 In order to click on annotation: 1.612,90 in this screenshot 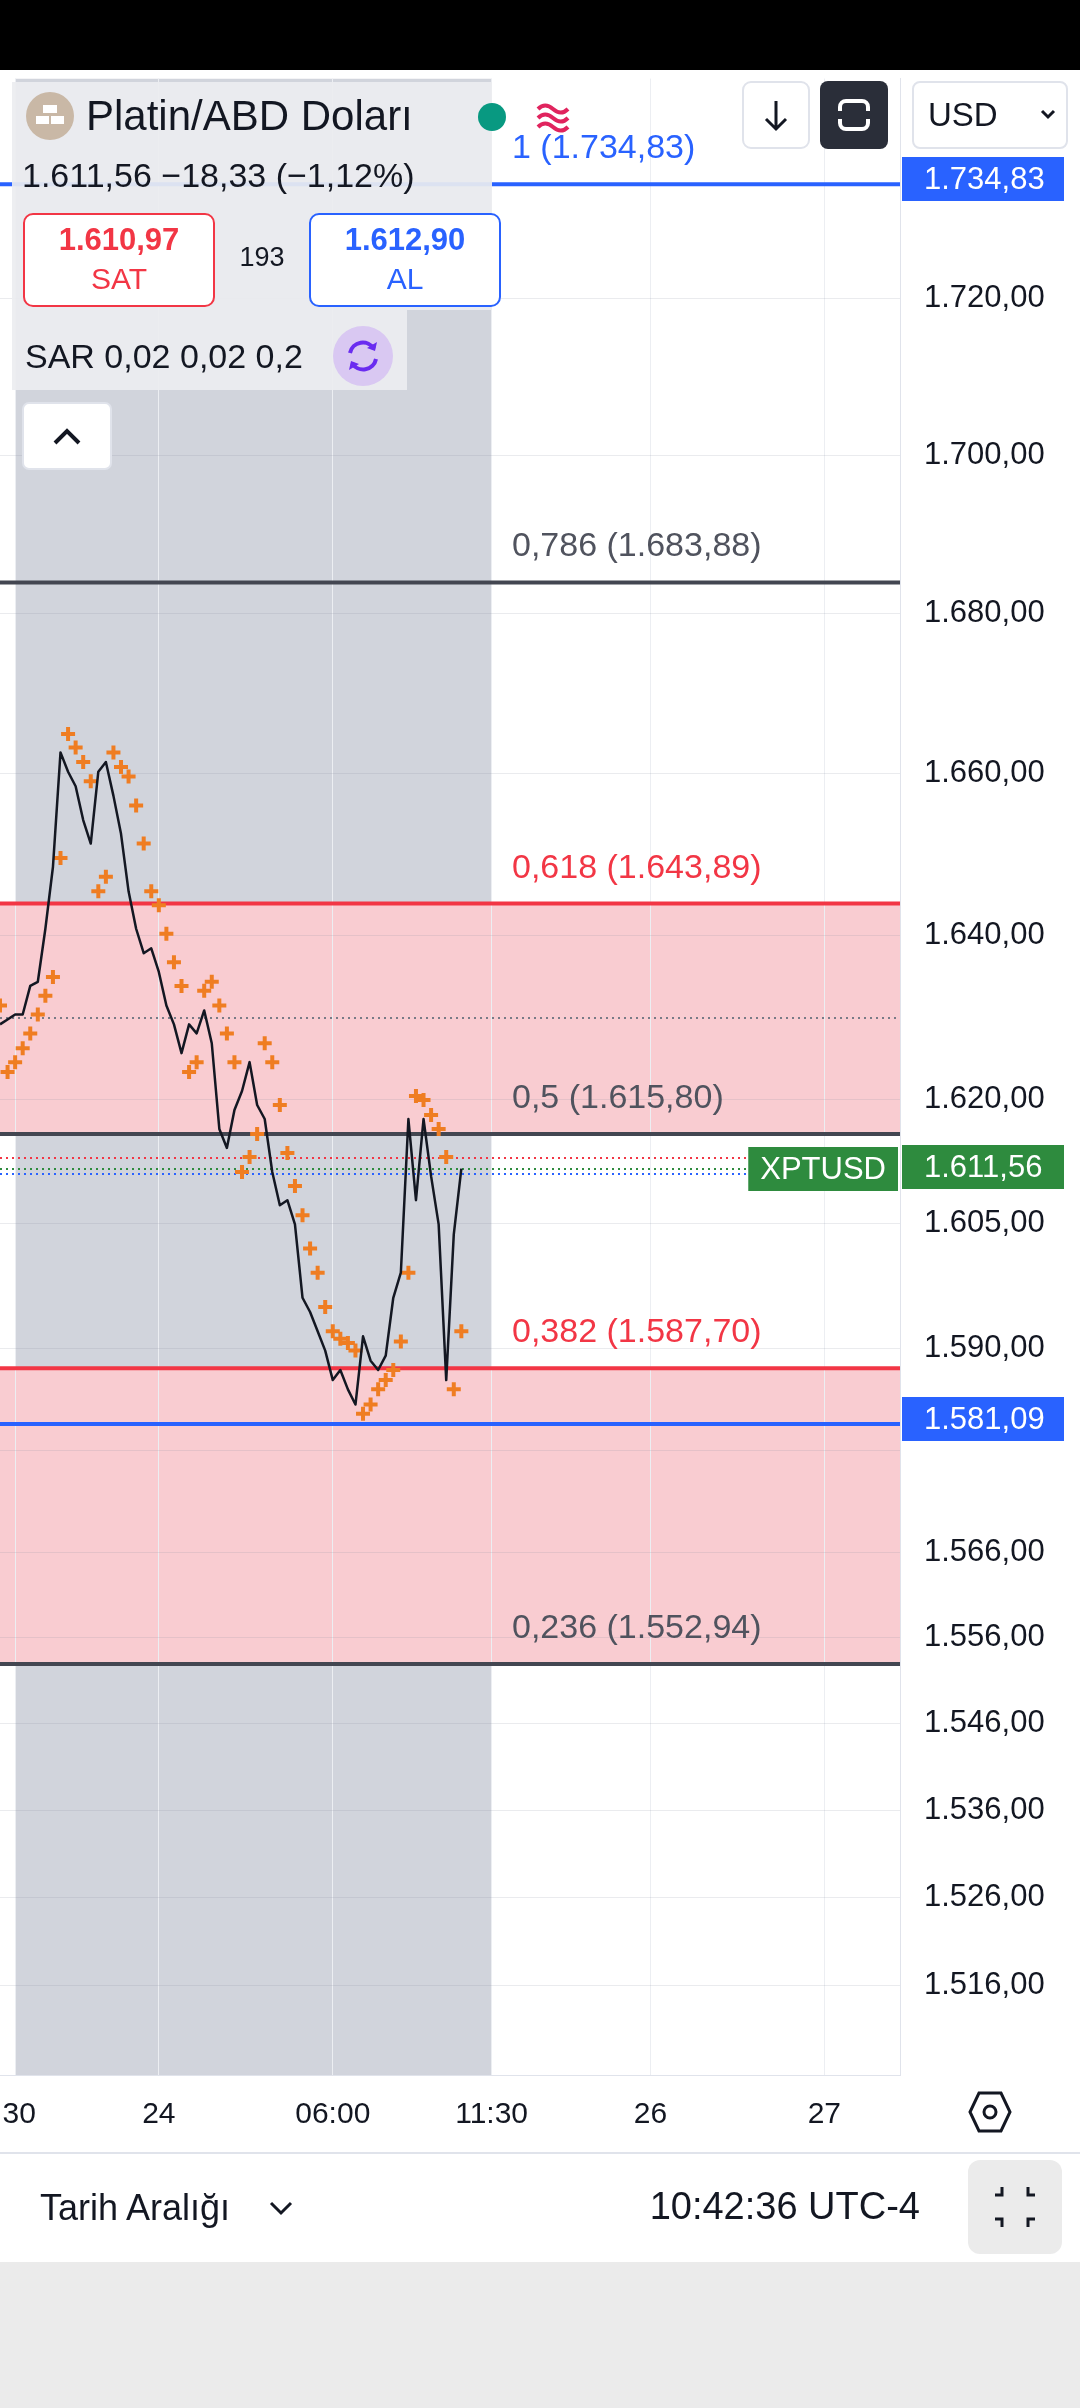, I will do `click(405, 240)`.